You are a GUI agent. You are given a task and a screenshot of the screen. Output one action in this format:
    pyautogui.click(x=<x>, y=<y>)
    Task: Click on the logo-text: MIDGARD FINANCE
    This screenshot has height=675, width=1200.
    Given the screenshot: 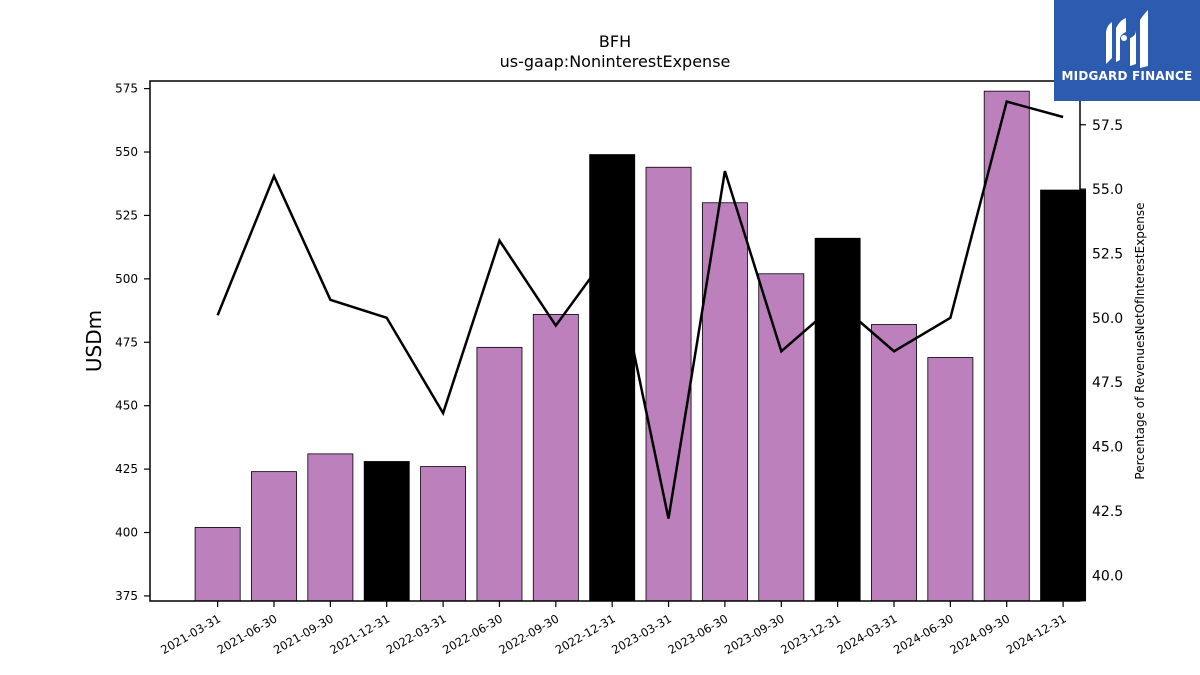 What is the action you would take?
    pyautogui.click(x=1127, y=76)
    